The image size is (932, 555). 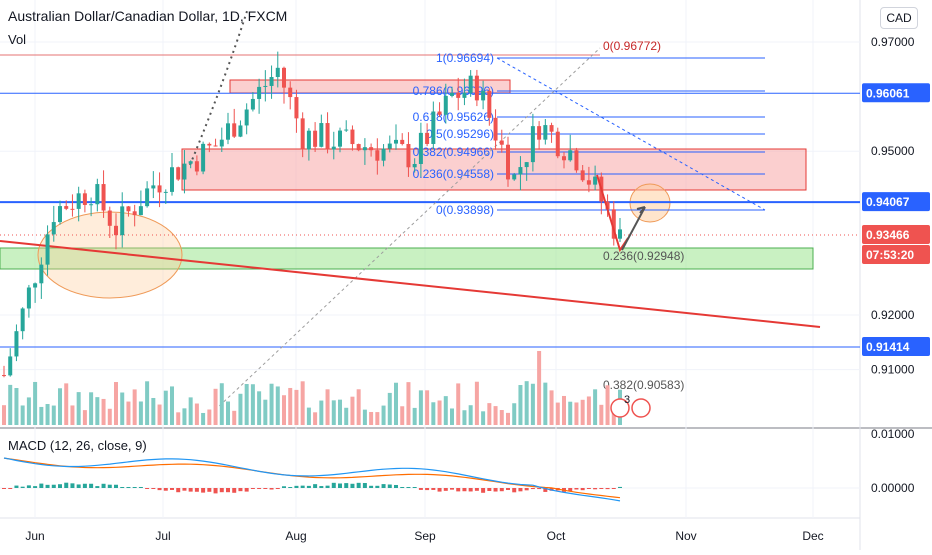 I want to click on fib-level-label: 0.382(0.94966), so click(x=453, y=152).